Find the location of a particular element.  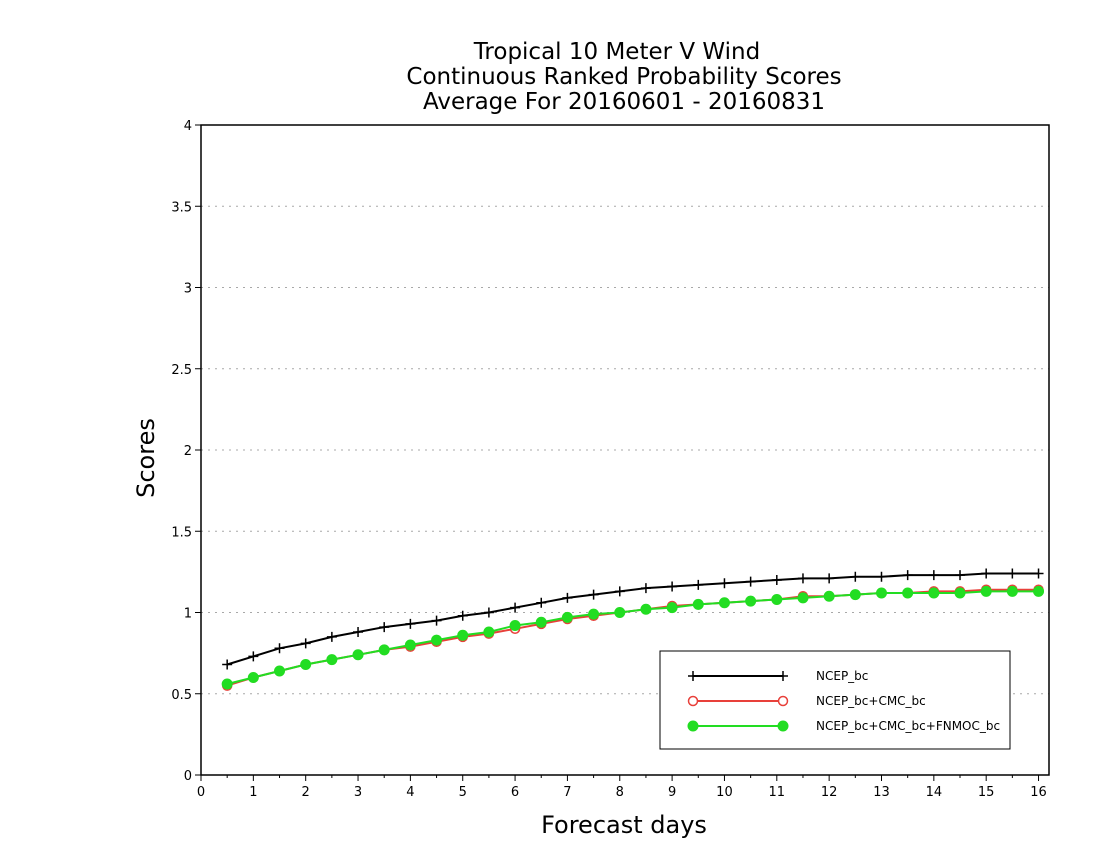

series-group is located at coordinates (633, 629).